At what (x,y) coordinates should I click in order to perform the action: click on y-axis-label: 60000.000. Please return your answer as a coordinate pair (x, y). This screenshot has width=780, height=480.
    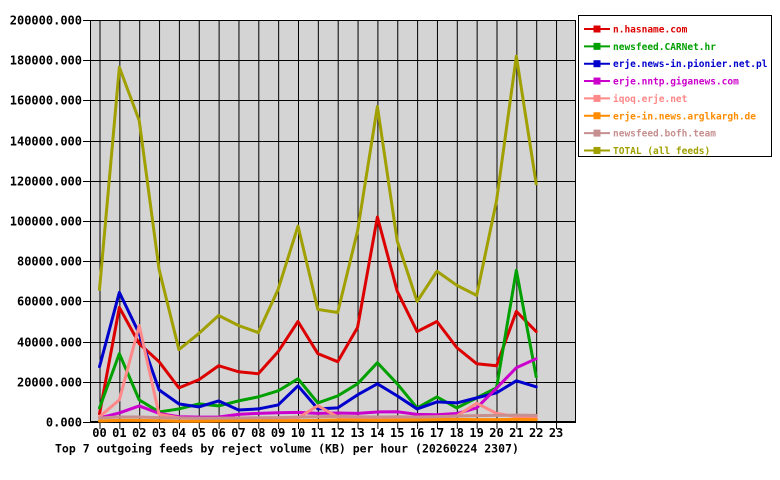
    Looking at the image, I should click on (49, 302).